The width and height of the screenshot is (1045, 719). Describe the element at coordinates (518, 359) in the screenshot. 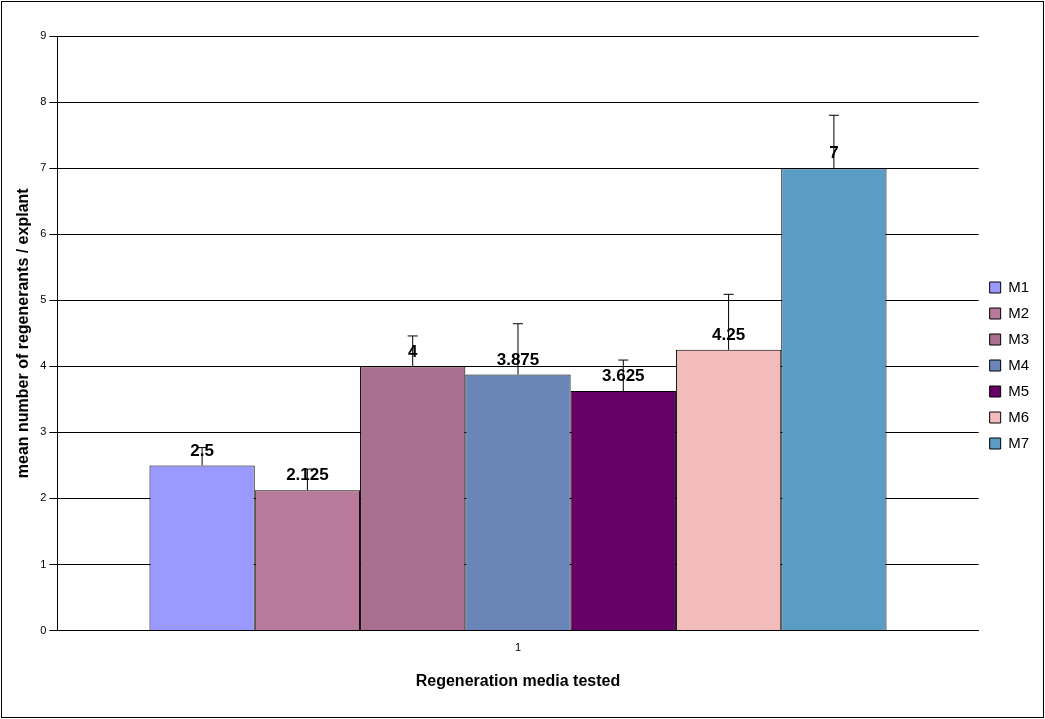

I see `data-label: 3.875` at that location.